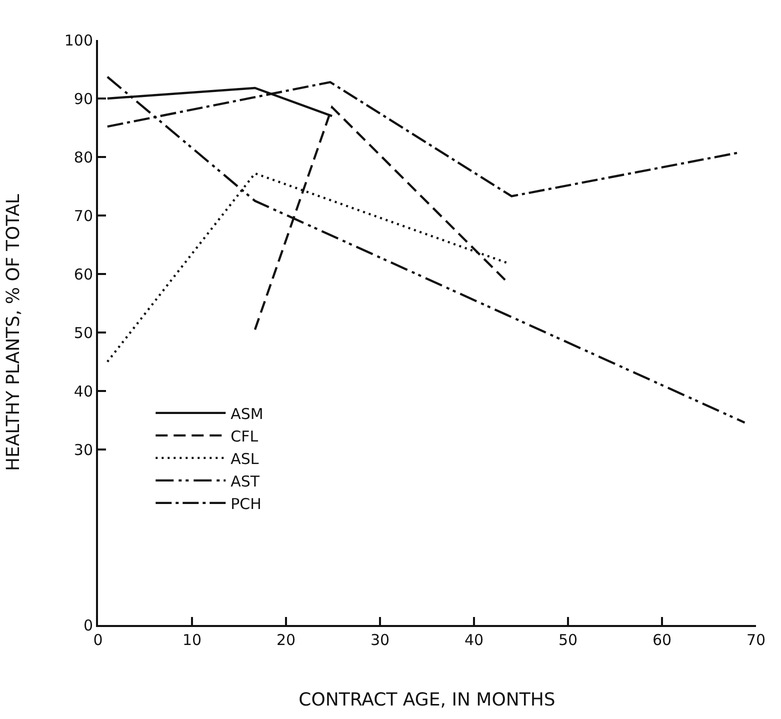  What do you see at coordinates (245, 459) in the screenshot?
I see `legend-label: ASL` at bounding box center [245, 459].